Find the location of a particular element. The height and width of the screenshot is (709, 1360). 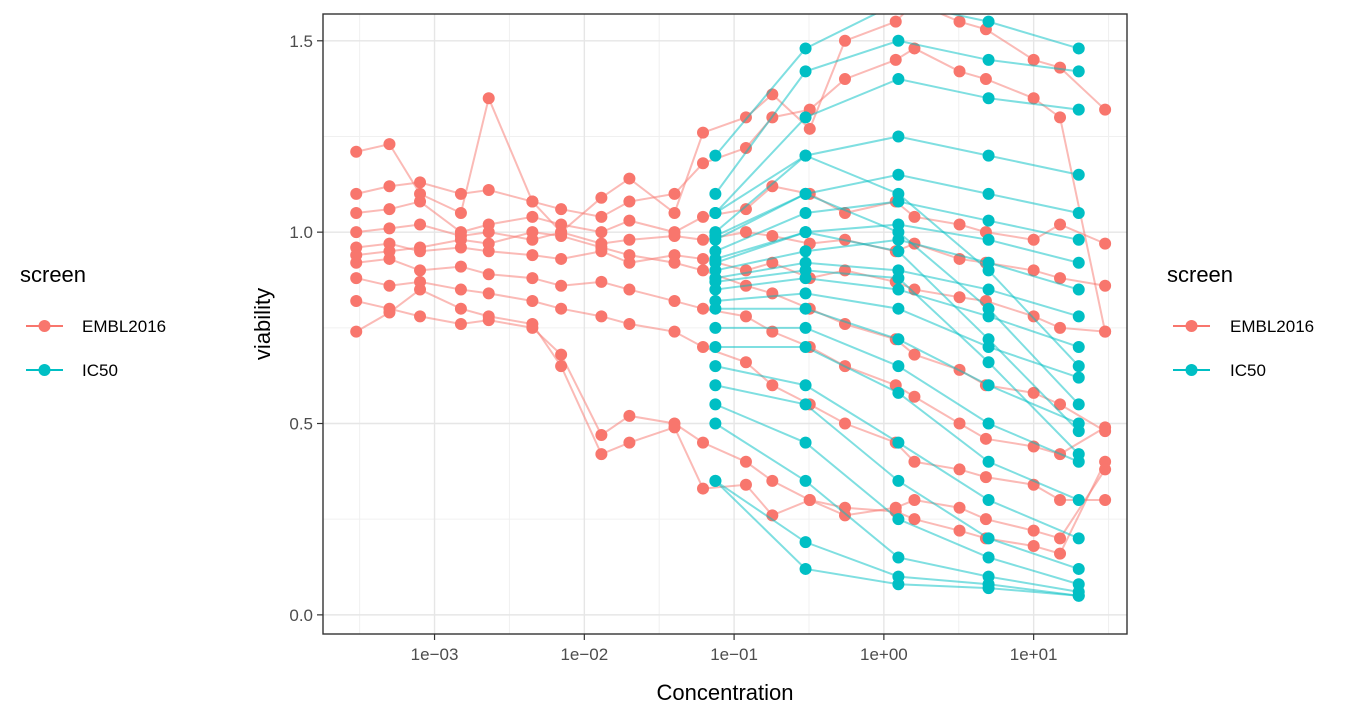

legend-label-ic50: IC50 is located at coordinates (100, 370).